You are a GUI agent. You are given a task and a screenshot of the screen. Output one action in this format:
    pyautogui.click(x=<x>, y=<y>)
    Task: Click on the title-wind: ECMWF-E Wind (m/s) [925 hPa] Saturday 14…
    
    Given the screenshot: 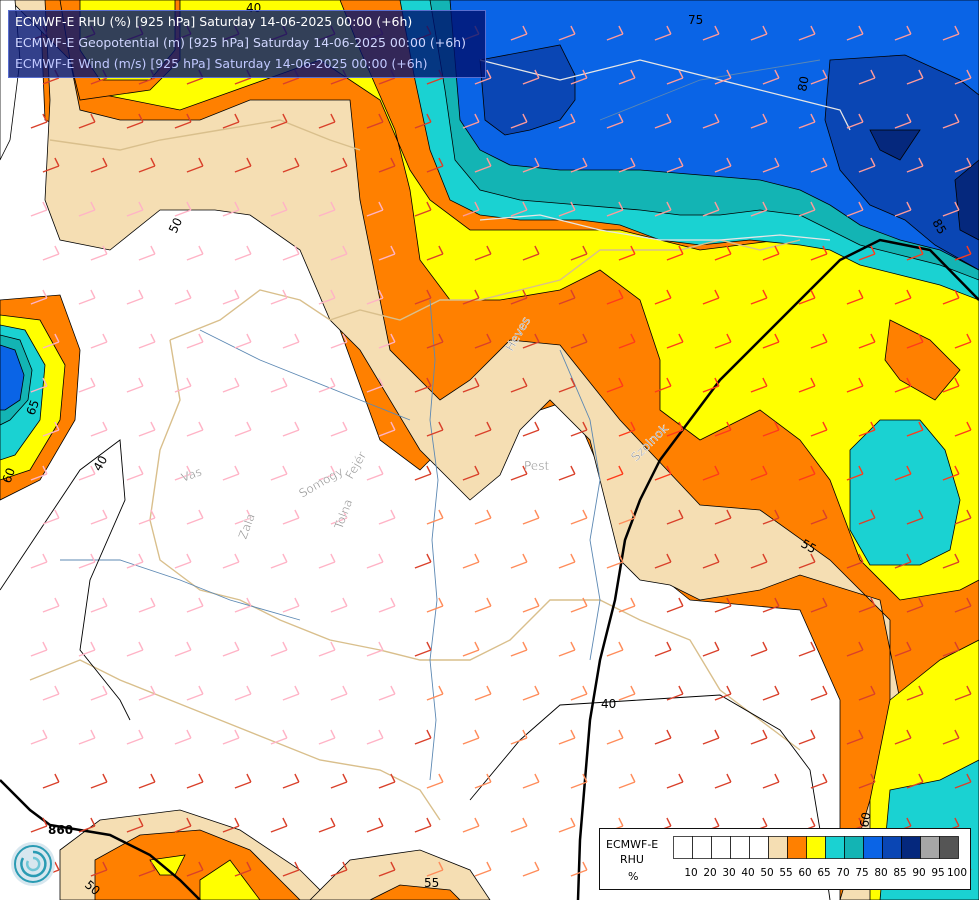 What is the action you would take?
    pyautogui.click(x=221, y=63)
    